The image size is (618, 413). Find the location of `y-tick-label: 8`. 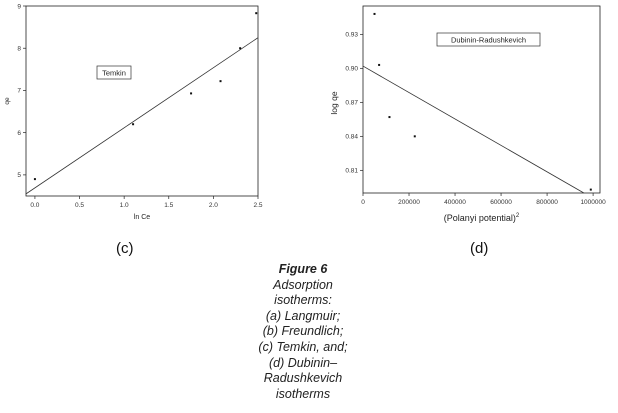

y-tick-label: 8 is located at coordinates (19, 49).